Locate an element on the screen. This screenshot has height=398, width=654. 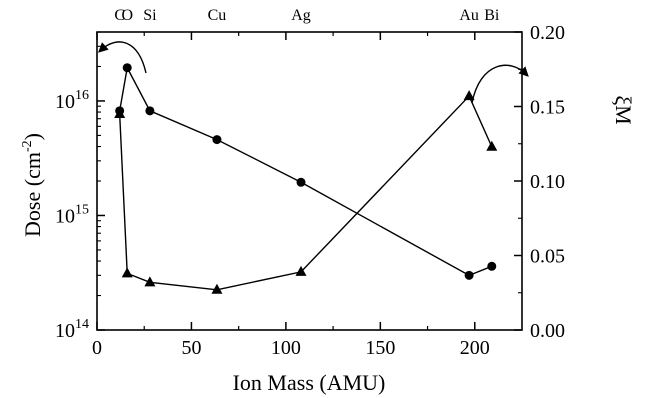
x-tick-label: 200 is located at coordinates (475, 348).